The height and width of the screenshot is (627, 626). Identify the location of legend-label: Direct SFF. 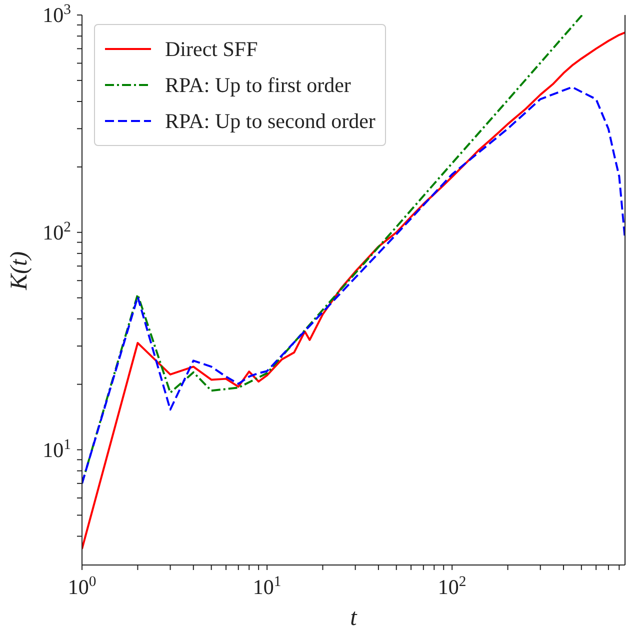
(211, 49).